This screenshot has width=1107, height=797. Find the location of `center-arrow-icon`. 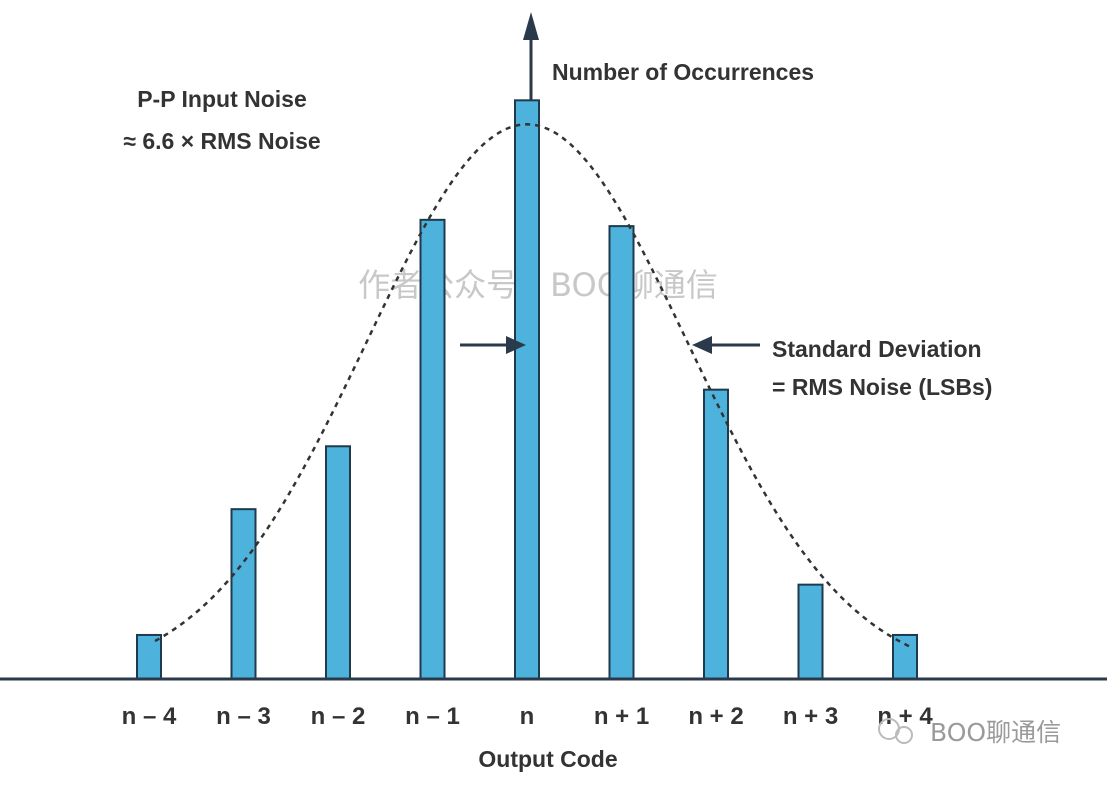

center-arrow-icon is located at coordinates (516, 345).